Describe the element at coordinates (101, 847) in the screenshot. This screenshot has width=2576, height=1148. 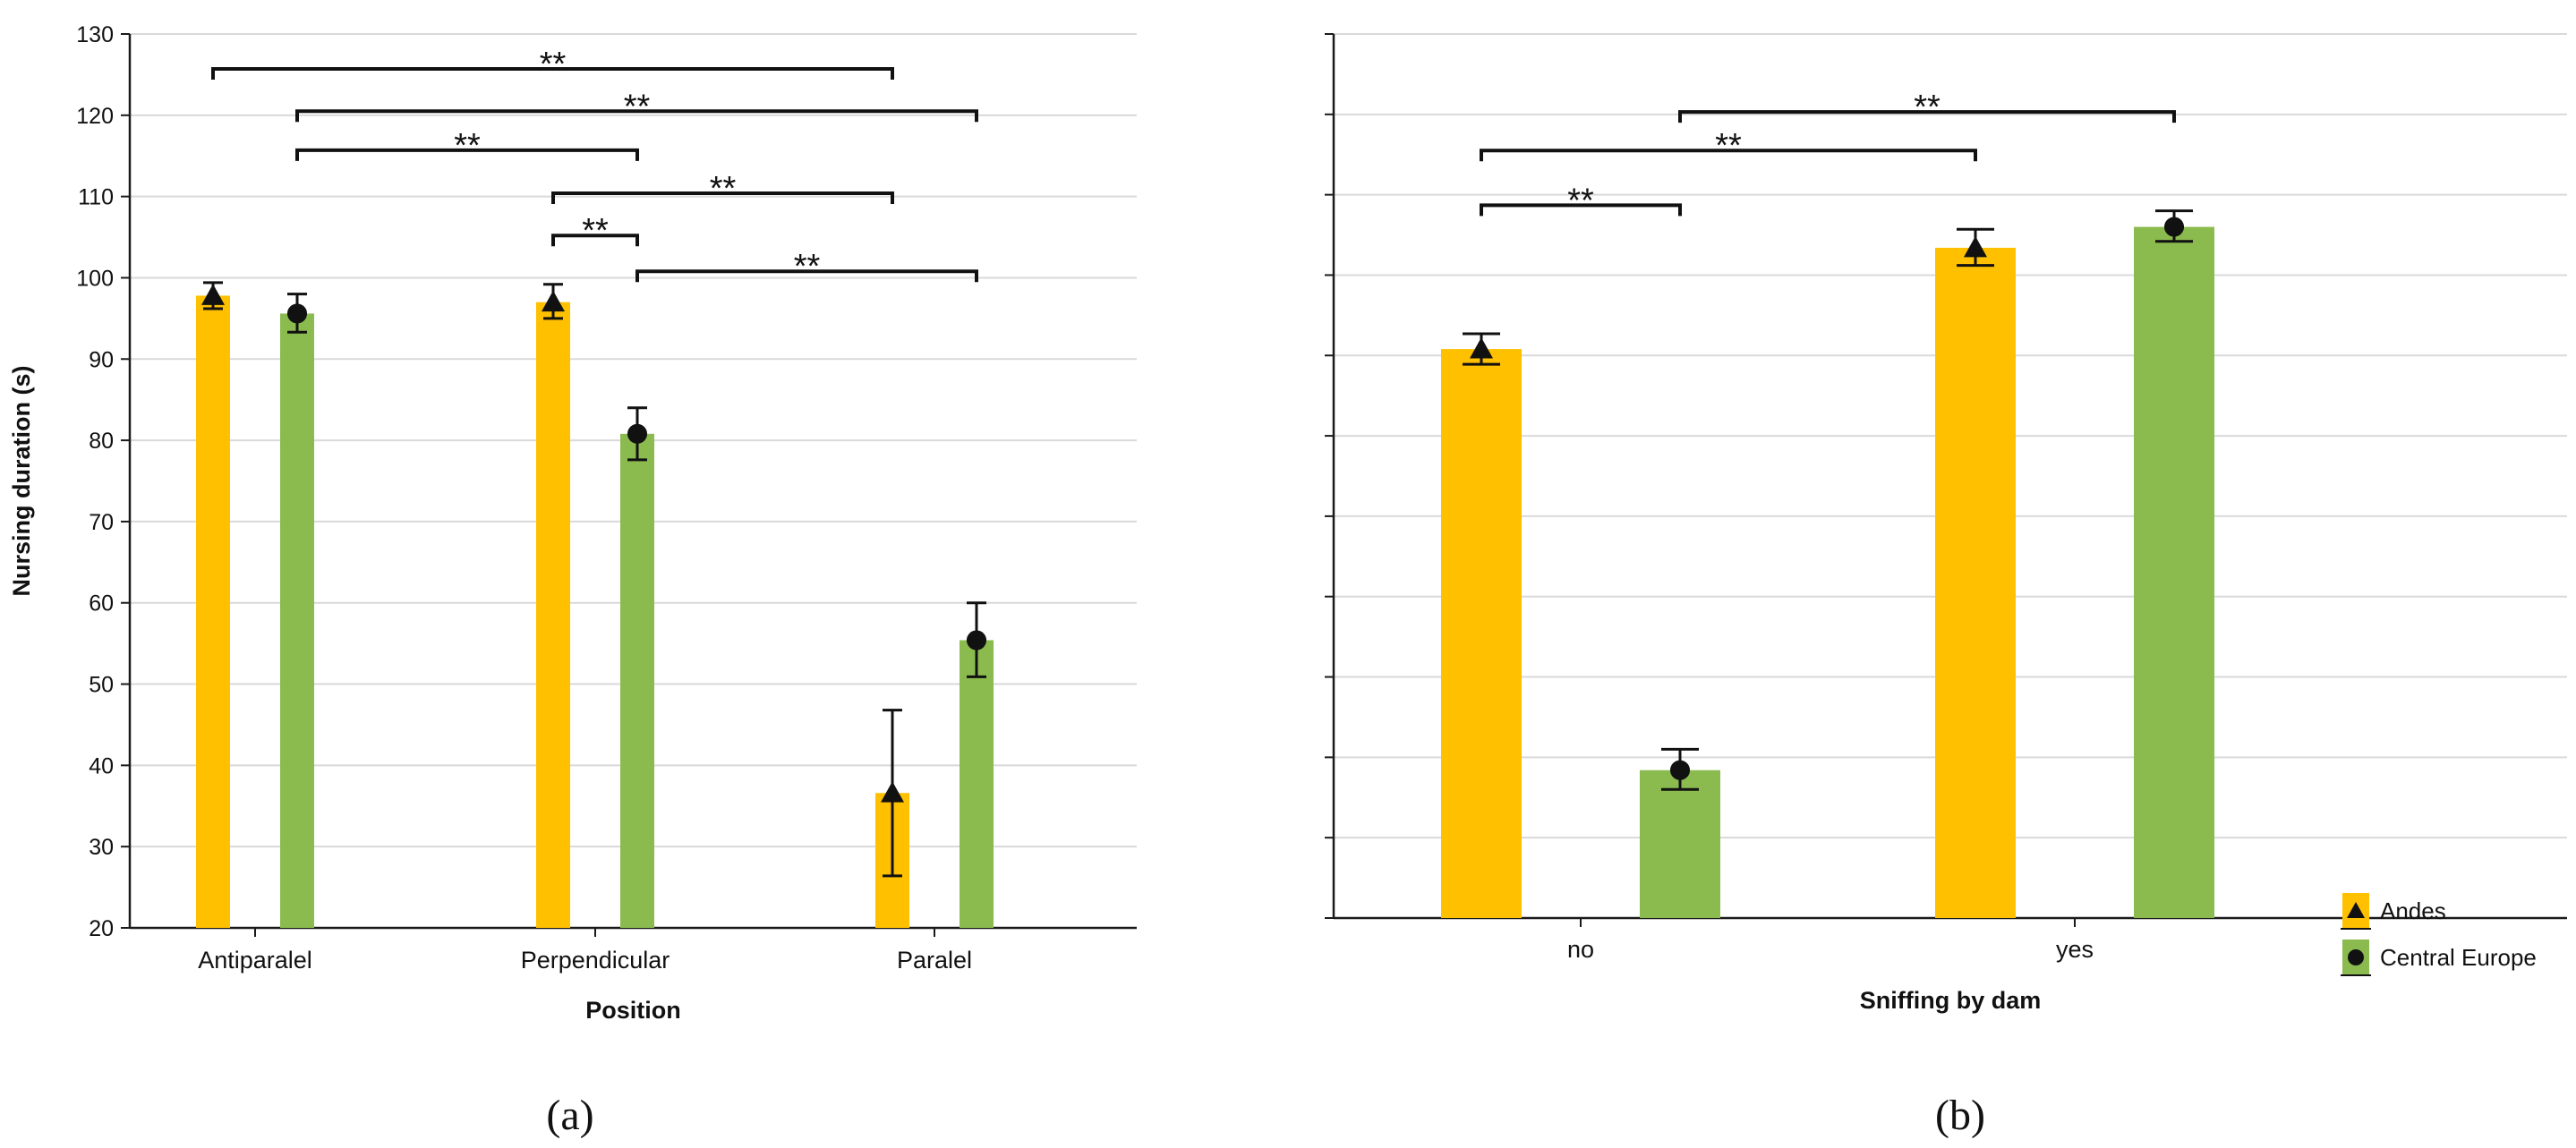
I see `y-tick-label: 30` at that location.